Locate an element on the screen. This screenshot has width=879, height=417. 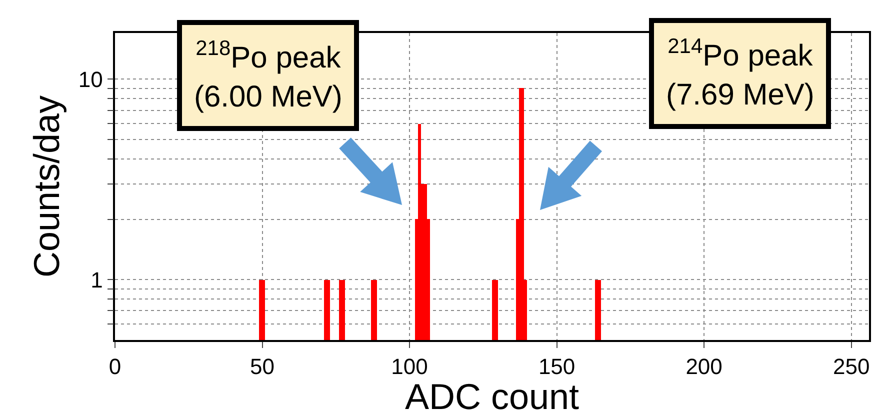
y-axis-title: Counts/day is located at coordinates (46, 186).